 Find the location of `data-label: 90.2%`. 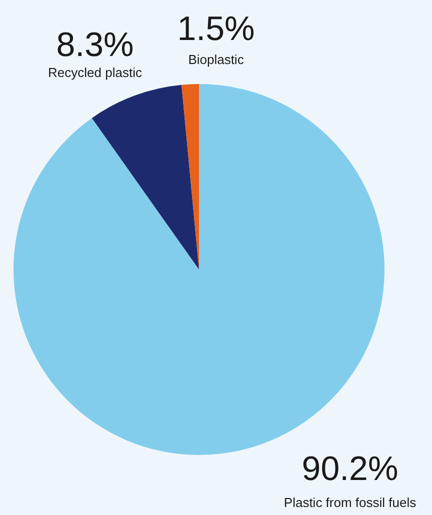

data-label: 90.2% is located at coordinates (350, 469).